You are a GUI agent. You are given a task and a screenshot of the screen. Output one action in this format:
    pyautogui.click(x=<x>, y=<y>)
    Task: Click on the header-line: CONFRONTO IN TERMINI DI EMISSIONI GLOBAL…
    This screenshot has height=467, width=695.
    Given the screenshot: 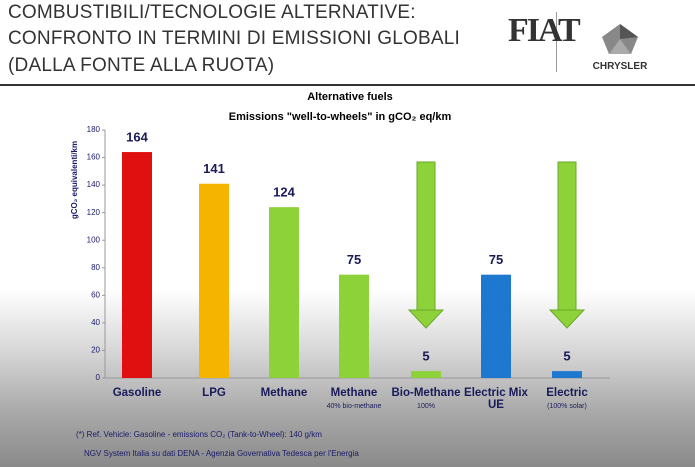 What is the action you would take?
    pyautogui.click(x=234, y=38)
    